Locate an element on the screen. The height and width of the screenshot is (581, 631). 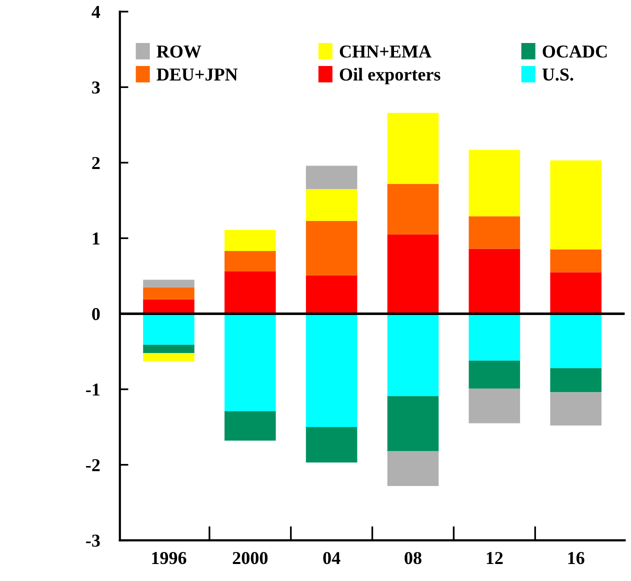
legend-label: U.S. is located at coordinates (558, 74).